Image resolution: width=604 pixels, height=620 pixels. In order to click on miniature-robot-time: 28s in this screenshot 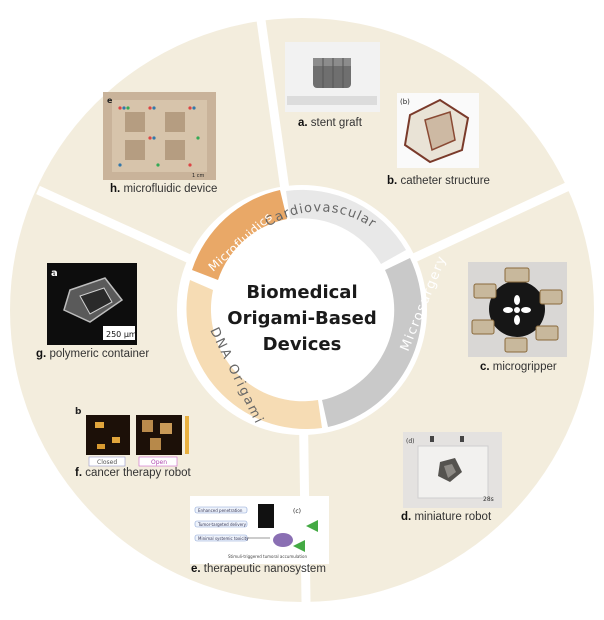, I will do `click(488, 499)`.